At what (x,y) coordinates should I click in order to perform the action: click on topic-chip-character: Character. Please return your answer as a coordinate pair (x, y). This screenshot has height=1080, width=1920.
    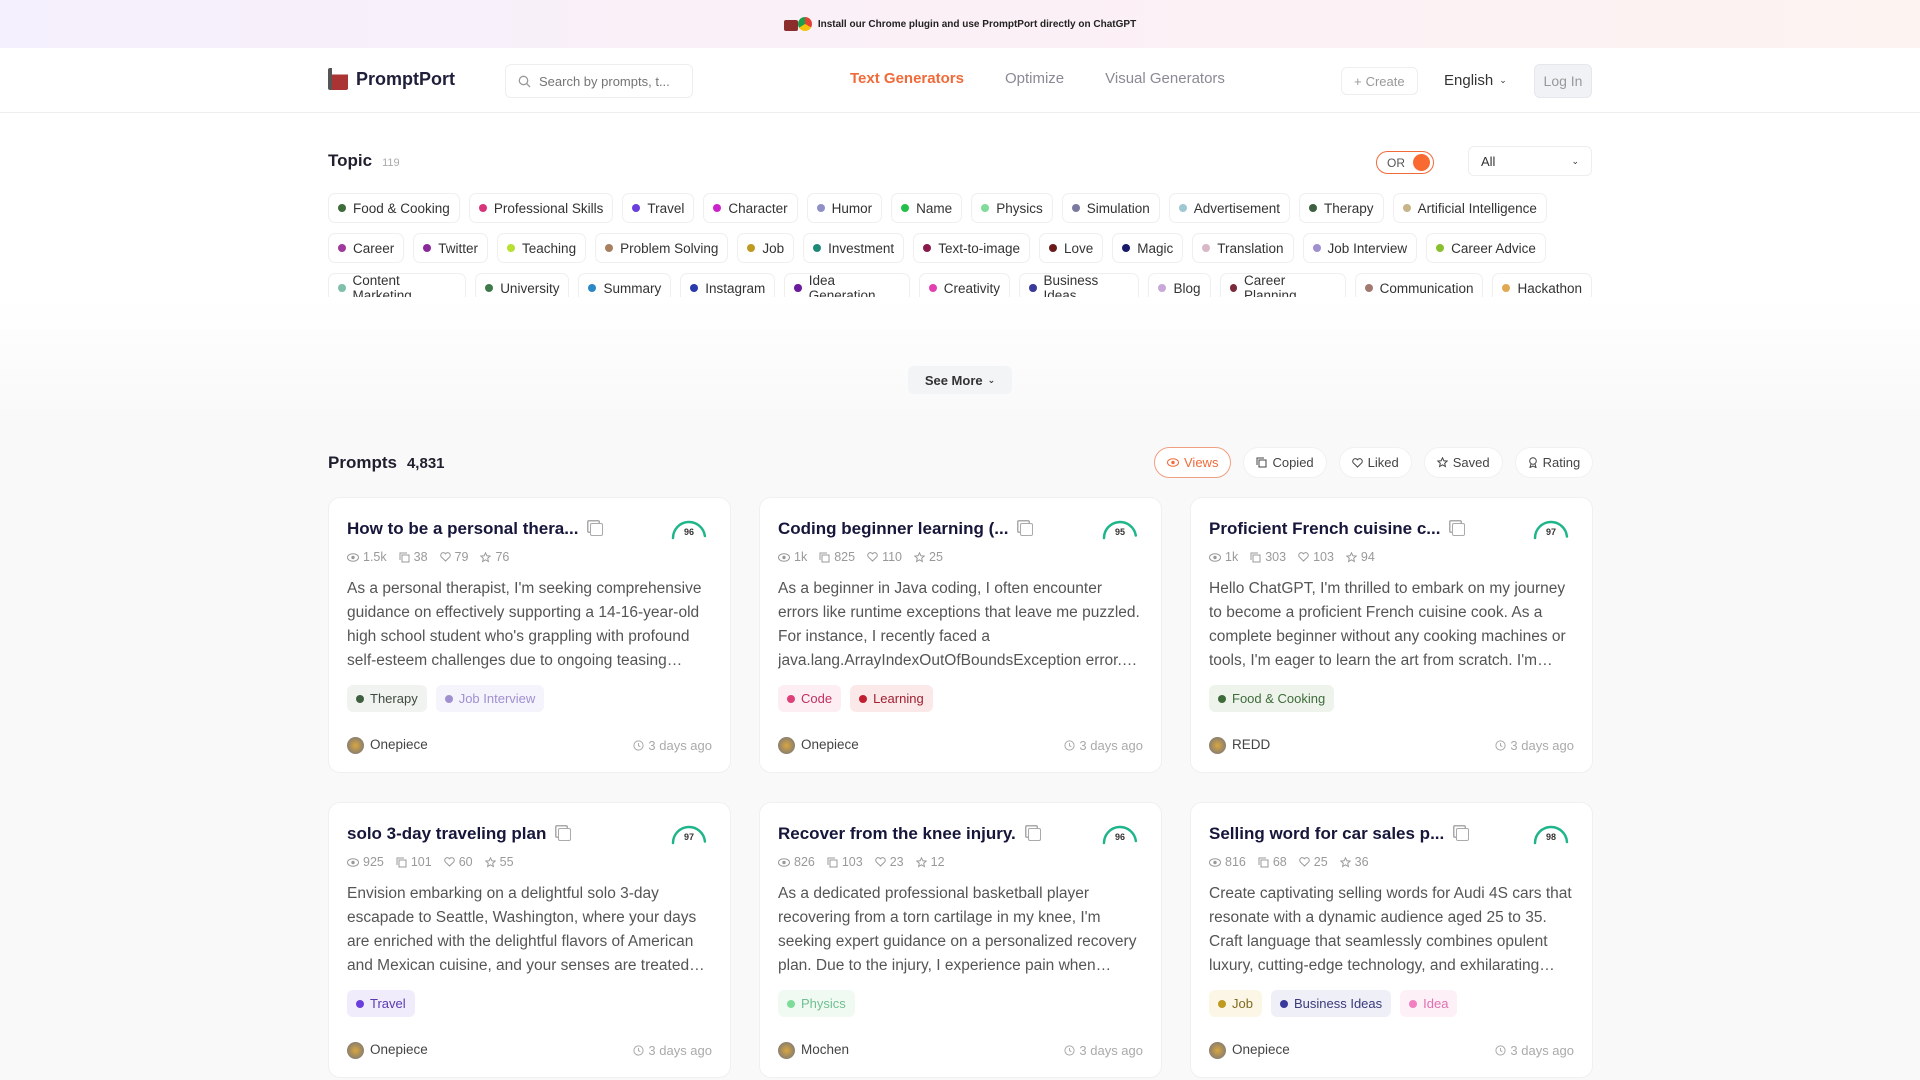
    Looking at the image, I should click on (750, 208).